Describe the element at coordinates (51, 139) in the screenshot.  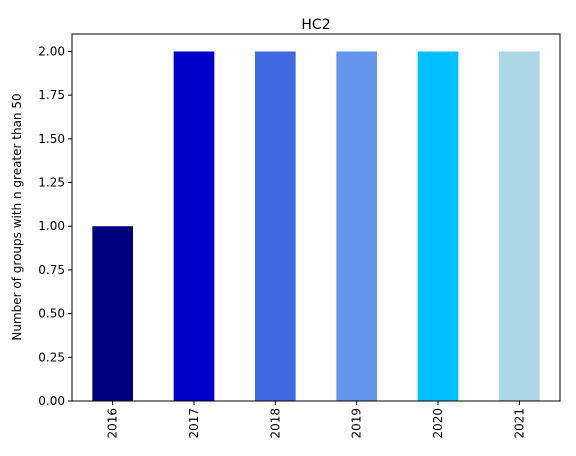
I see `y-tick-label: 1.50` at that location.